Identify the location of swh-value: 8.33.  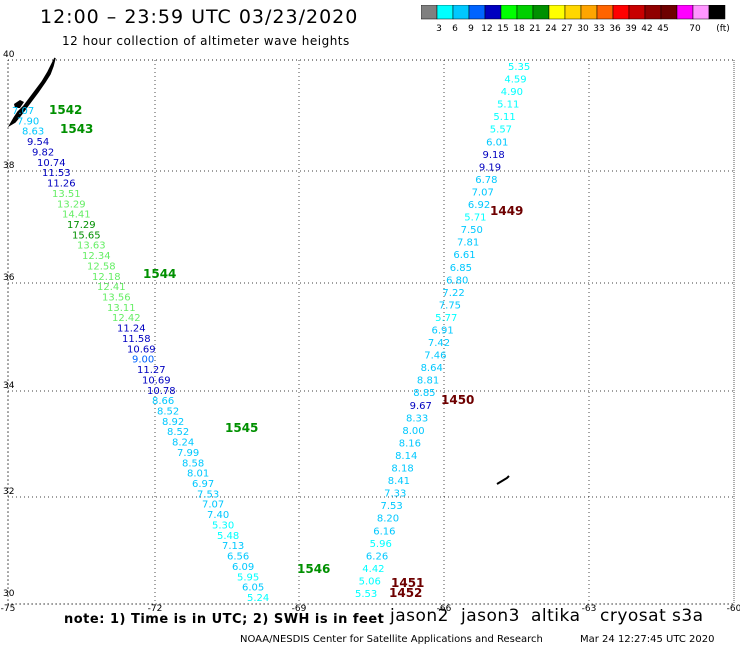
(417, 418).